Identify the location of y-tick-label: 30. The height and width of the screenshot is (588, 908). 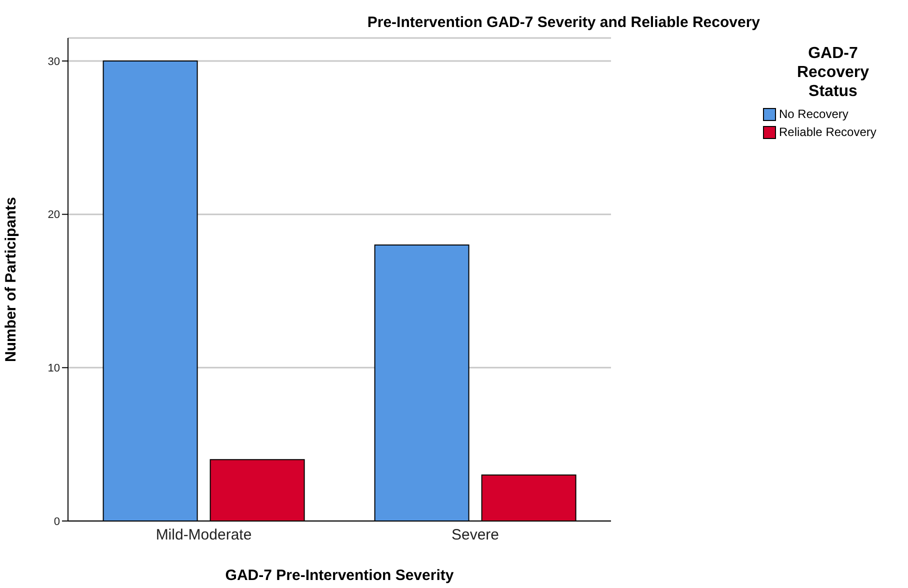
(54, 62).